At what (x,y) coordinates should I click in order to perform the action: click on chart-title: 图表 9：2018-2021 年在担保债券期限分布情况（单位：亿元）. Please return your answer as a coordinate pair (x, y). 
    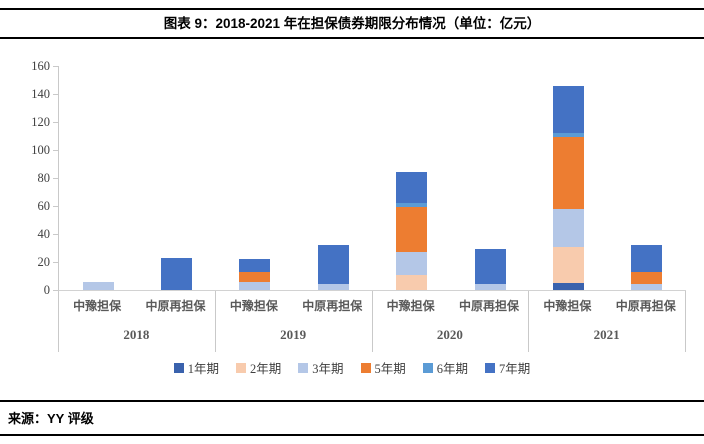
    Looking at the image, I should click on (352, 23).